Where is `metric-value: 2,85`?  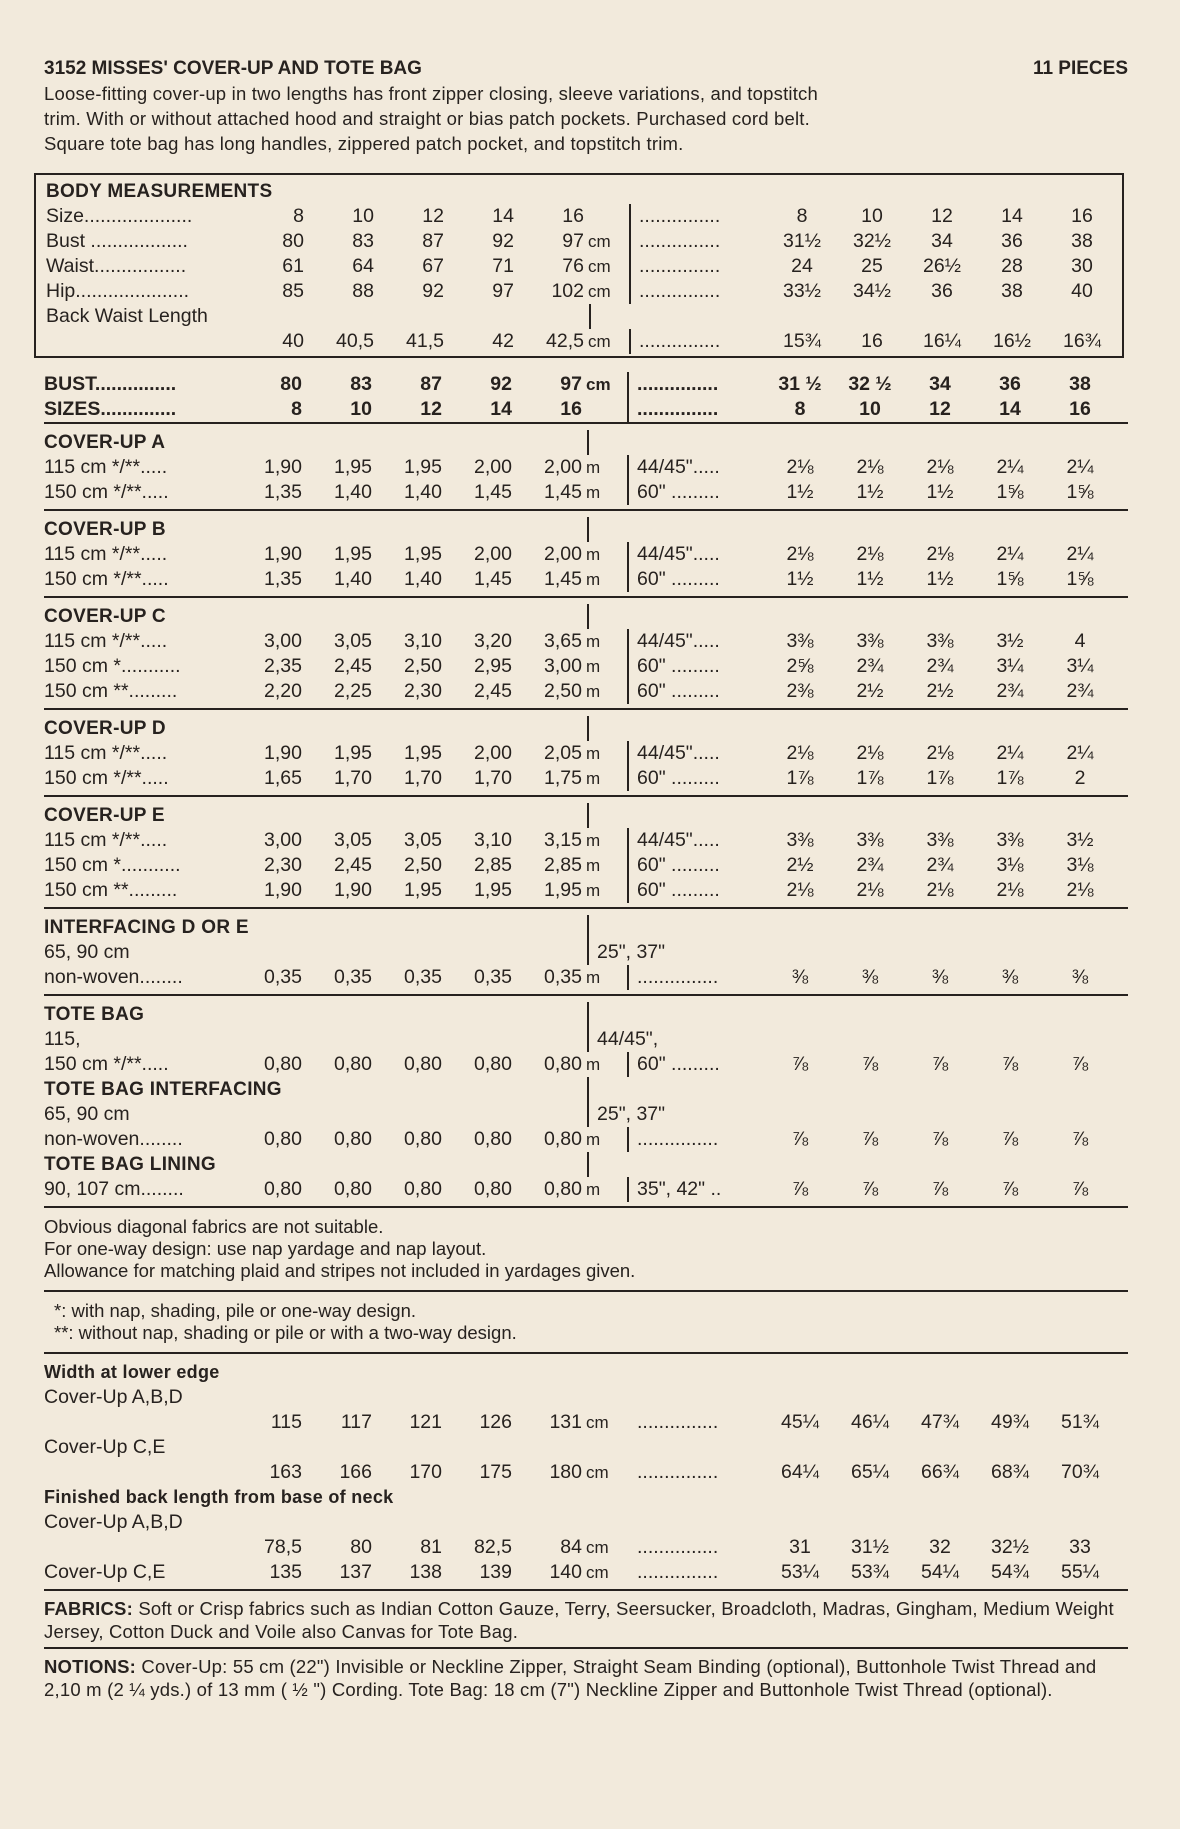 metric-value: 2,85 is located at coordinates (493, 865).